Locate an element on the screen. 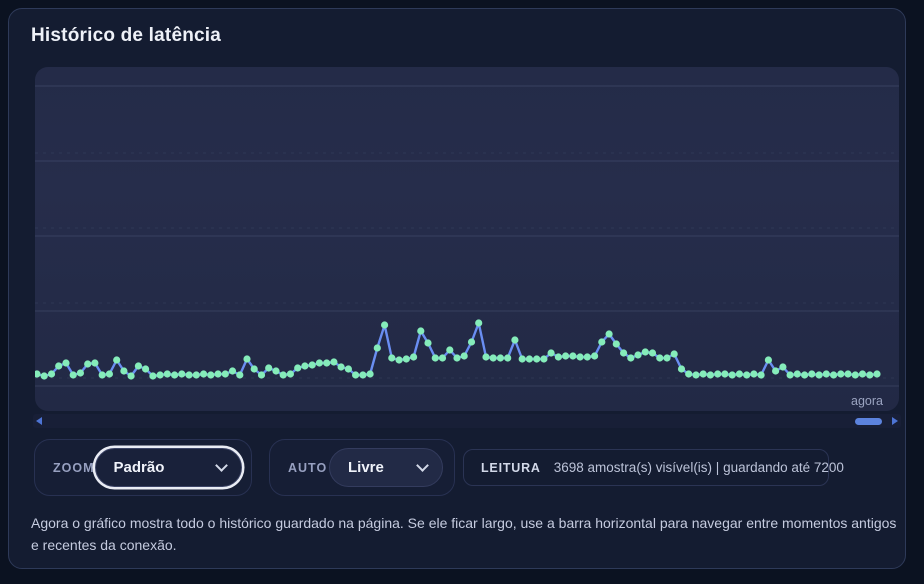  scrollbar-thumb is located at coordinates (868, 421).